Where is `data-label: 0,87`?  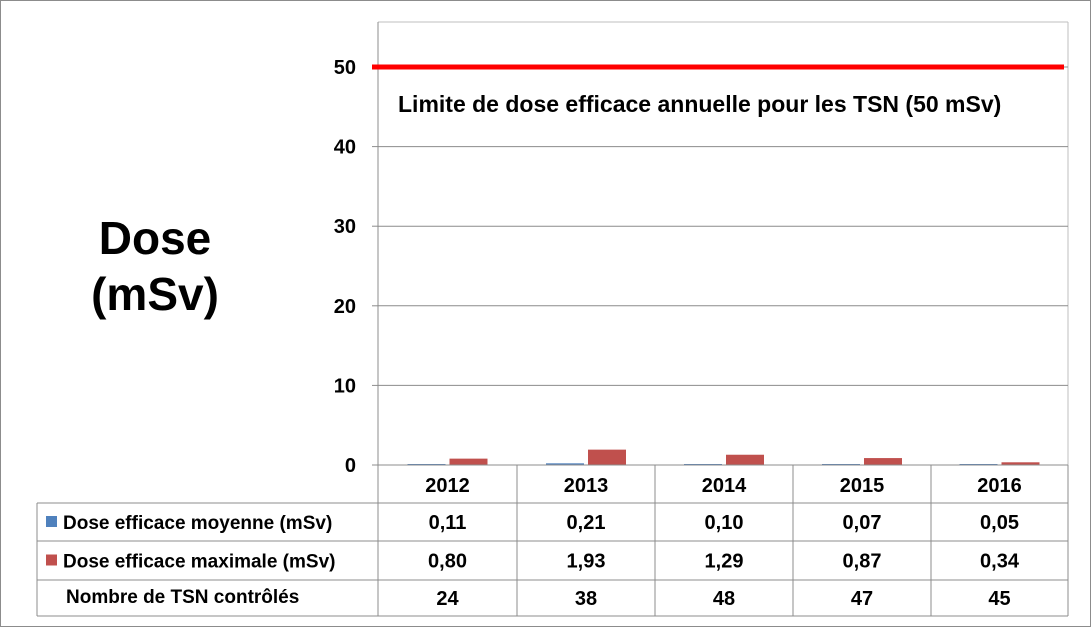
data-label: 0,87 is located at coordinates (862, 562).